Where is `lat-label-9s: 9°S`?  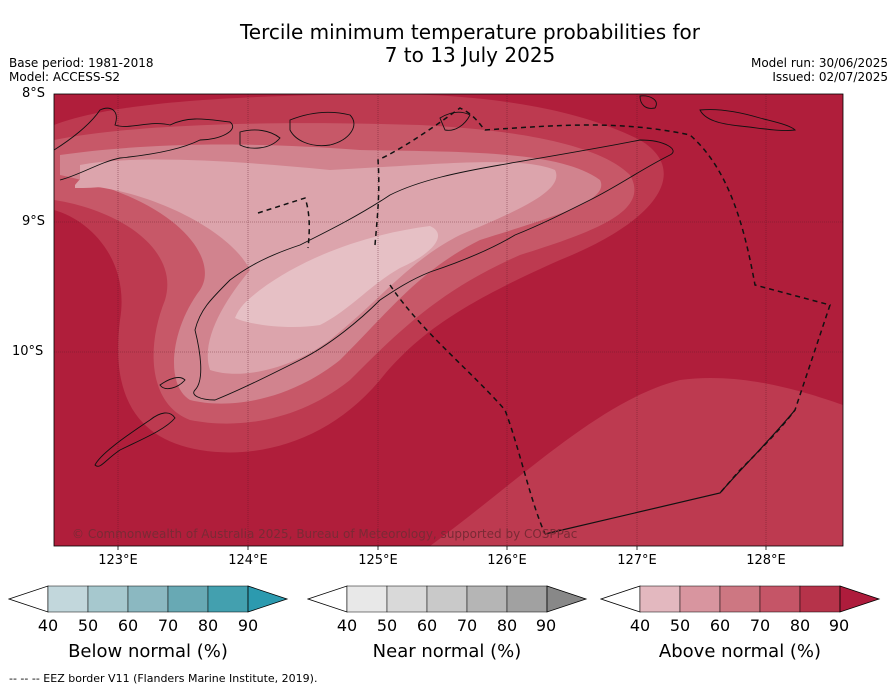 lat-label-9s: 9°S is located at coordinates (34, 221).